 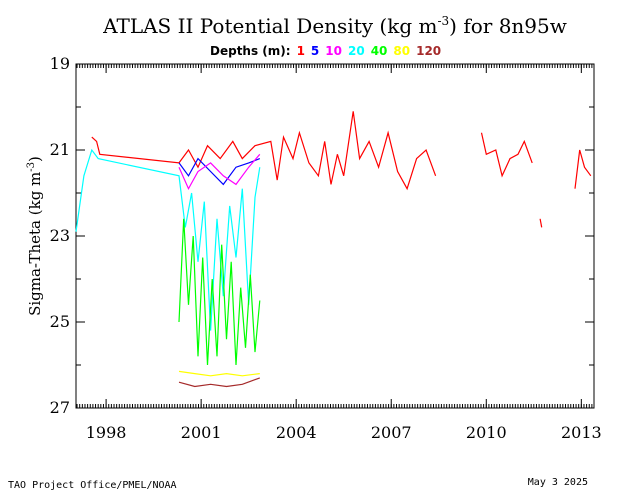 What do you see at coordinates (269, 26) in the screenshot?
I see `chart-title-prefix: ATLAS II Potential Density (kg m` at bounding box center [269, 26].